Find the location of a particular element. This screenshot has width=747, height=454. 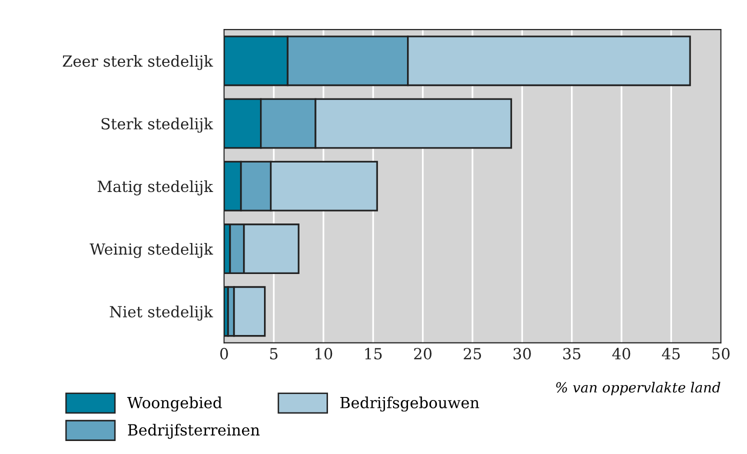

x-tick-label: 20 is located at coordinates (423, 354).